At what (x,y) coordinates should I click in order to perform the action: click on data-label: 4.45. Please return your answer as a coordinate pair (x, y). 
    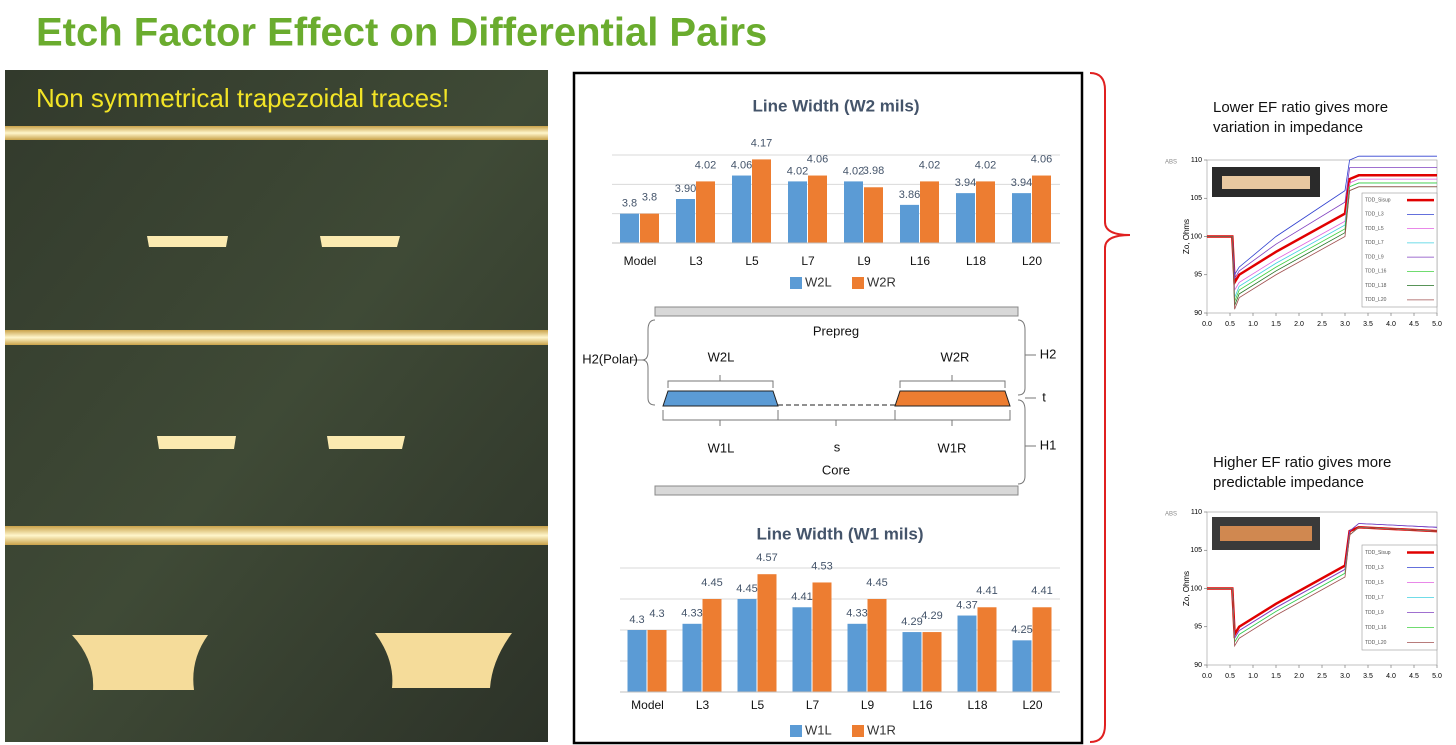
    Looking at the image, I should click on (746, 589).